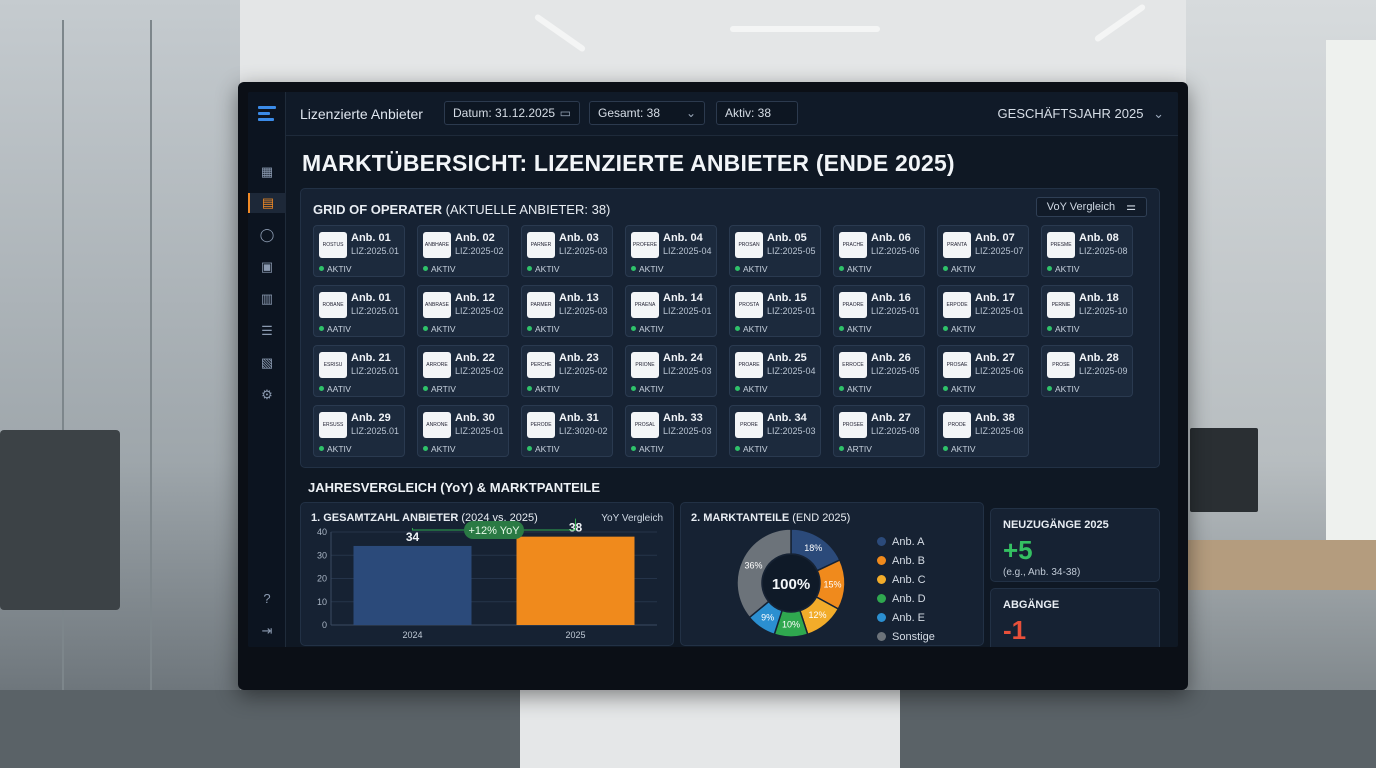 The image size is (1376, 768). What do you see at coordinates (333, 245) in the screenshot?
I see `operator-logo: ROSTUS` at bounding box center [333, 245].